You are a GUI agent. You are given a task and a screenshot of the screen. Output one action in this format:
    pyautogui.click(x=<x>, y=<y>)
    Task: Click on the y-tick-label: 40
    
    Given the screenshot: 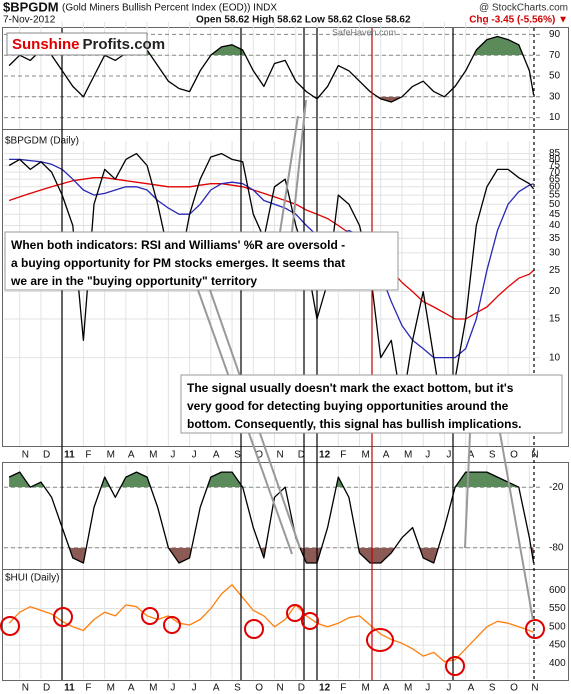 What is the action you would take?
    pyautogui.click(x=555, y=225)
    